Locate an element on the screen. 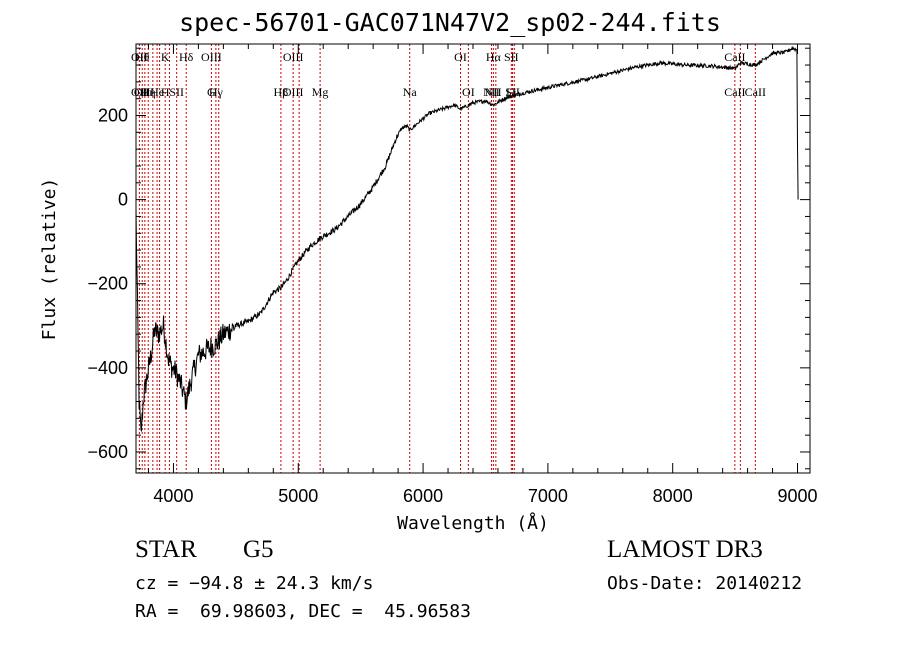 Image resolution: width=900 pixels, height=649 pixels. line-label-bottom: G is located at coordinates (211, 92).